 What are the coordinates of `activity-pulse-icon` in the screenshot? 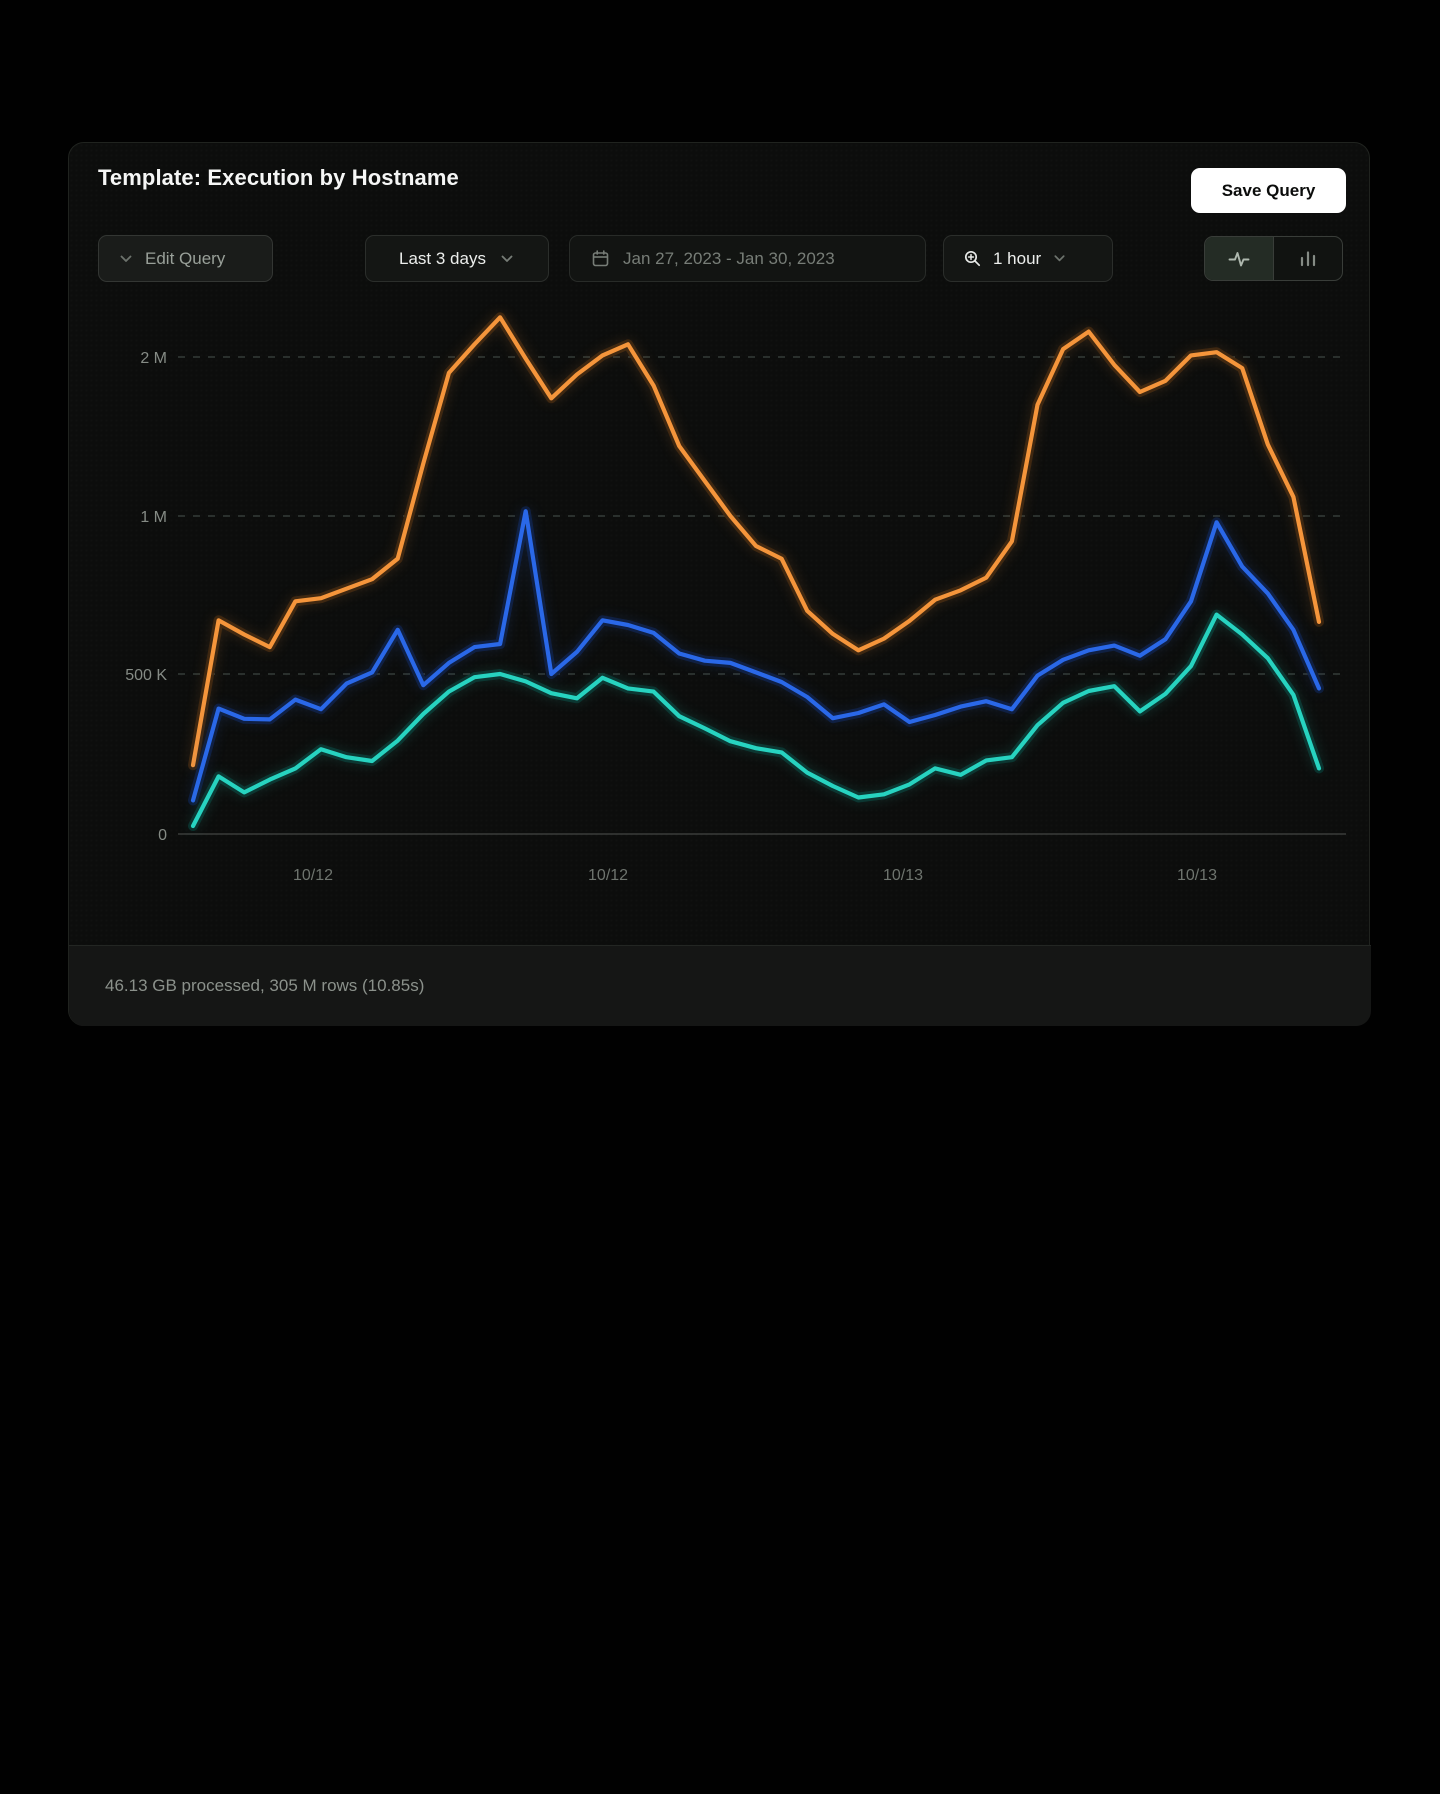 It's located at (1239, 259).